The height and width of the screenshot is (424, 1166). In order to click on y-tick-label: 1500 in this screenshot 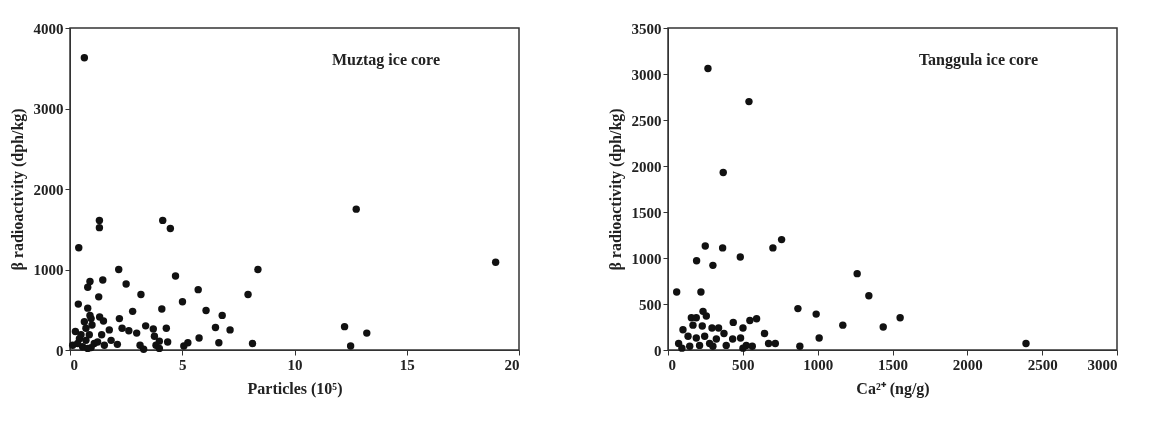, I will do `click(646, 212)`.